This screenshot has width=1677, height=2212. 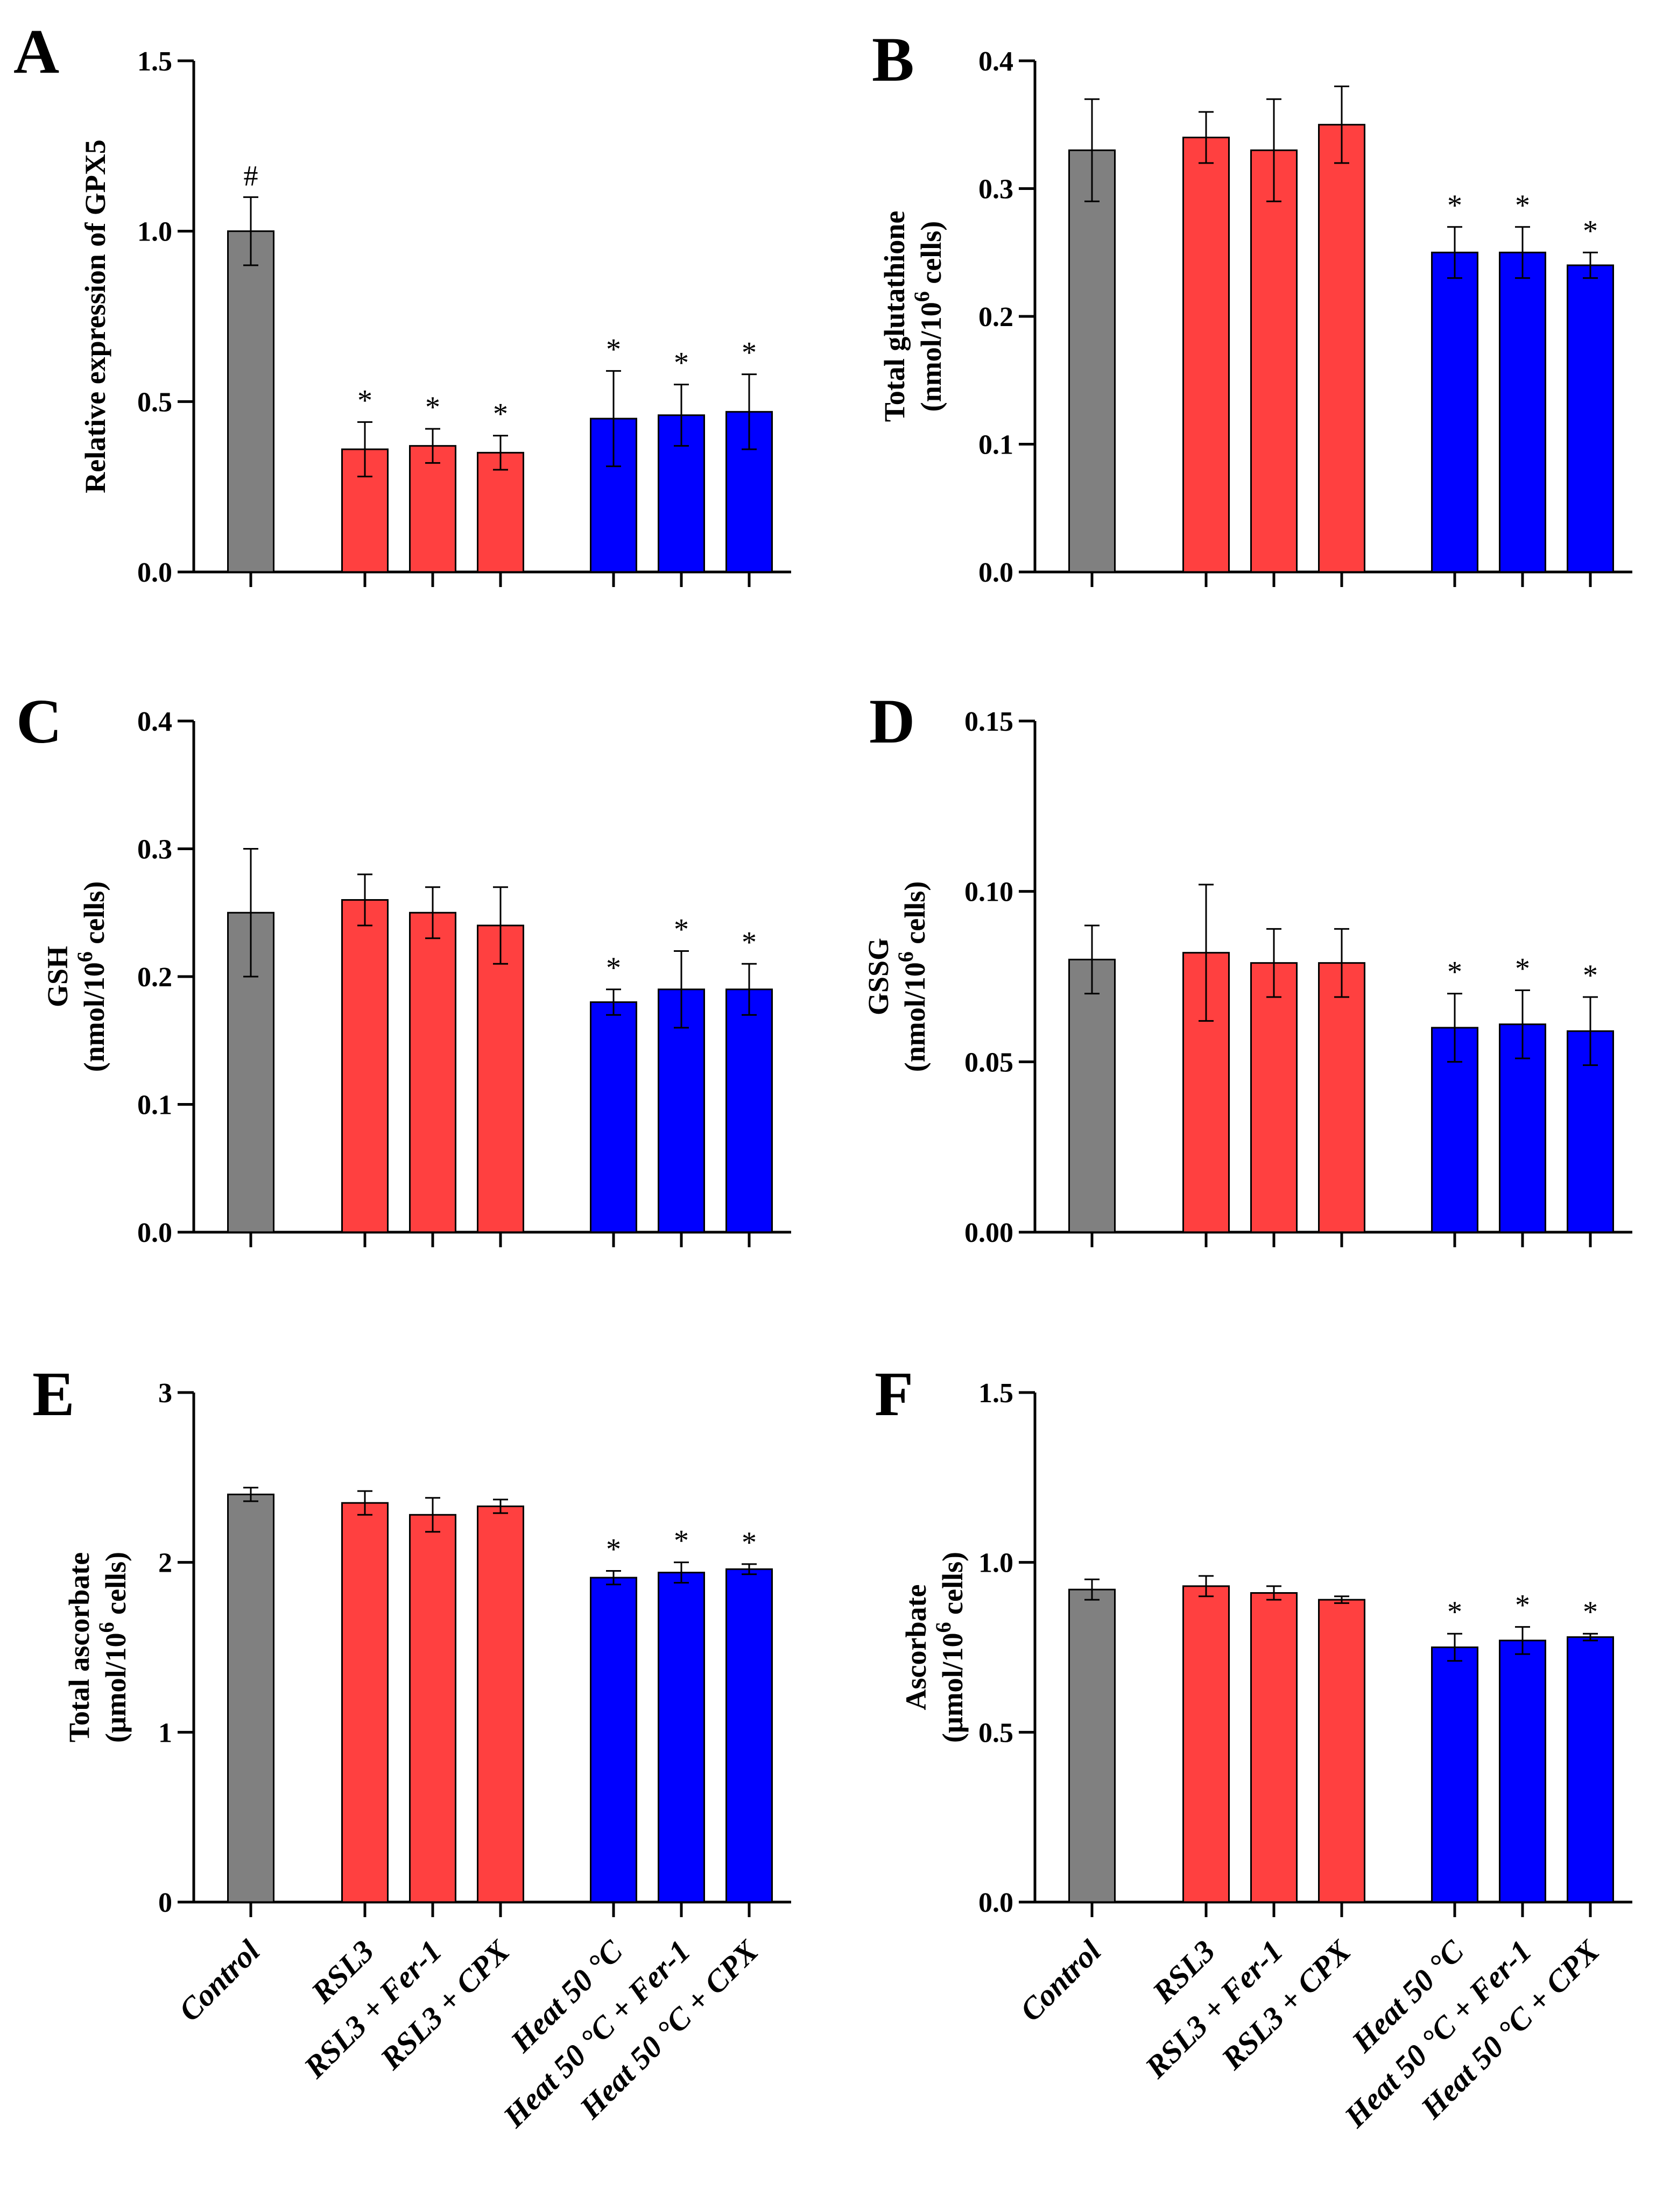 What do you see at coordinates (895, 316) in the screenshot?
I see `y-axis-label: Total glutathione` at bounding box center [895, 316].